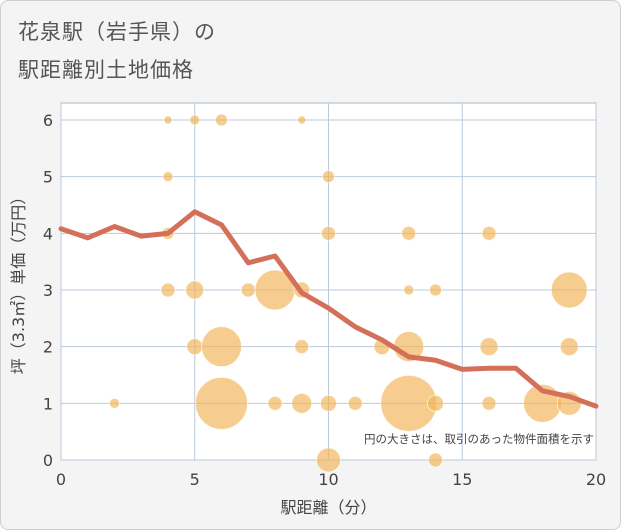 The image size is (621, 530). I want to click on y-tick-label: 5, so click(48, 177).